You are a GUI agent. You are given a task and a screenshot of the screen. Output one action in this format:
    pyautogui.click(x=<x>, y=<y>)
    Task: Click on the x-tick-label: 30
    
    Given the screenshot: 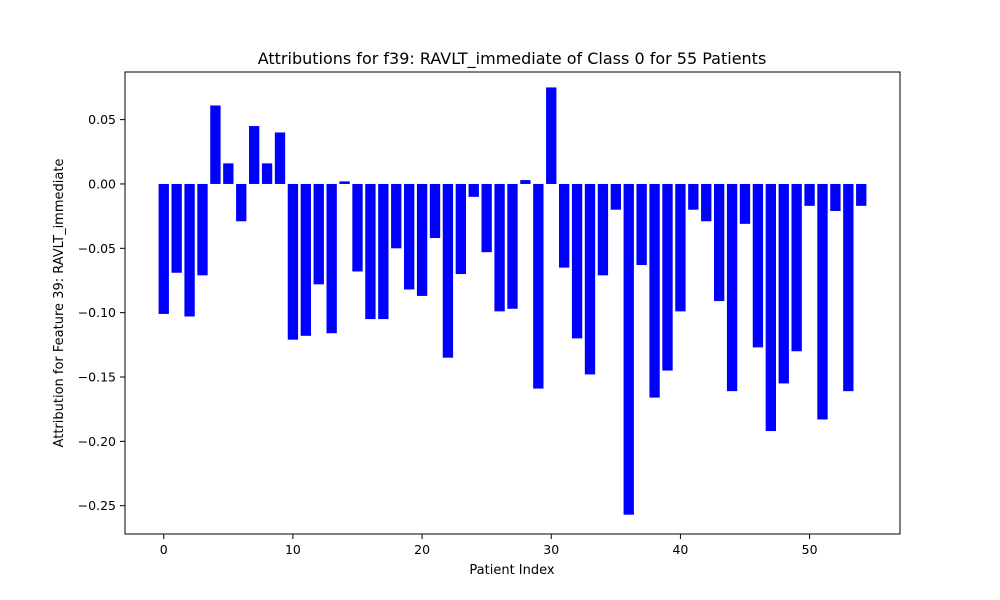 What is the action you would take?
    pyautogui.click(x=551, y=549)
    